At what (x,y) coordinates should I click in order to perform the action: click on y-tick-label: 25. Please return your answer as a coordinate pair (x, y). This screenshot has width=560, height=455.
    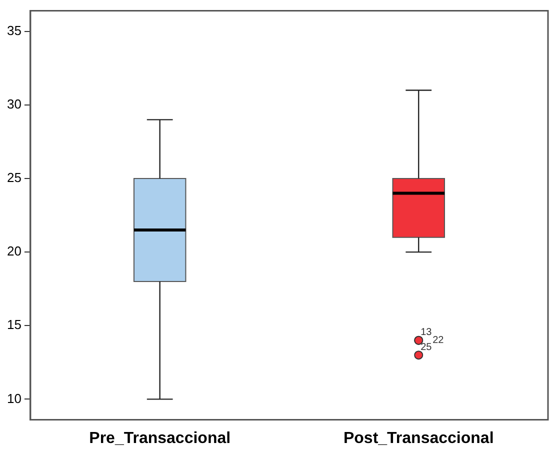
    Looking at the image, I should click on (14, 178).